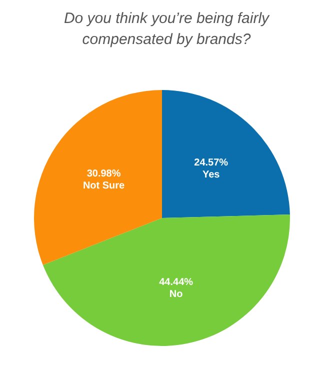  What do you see at coordinates (176, 294) in the screenshot?
I see `slice-label: No` at bounding box center [176, 294].